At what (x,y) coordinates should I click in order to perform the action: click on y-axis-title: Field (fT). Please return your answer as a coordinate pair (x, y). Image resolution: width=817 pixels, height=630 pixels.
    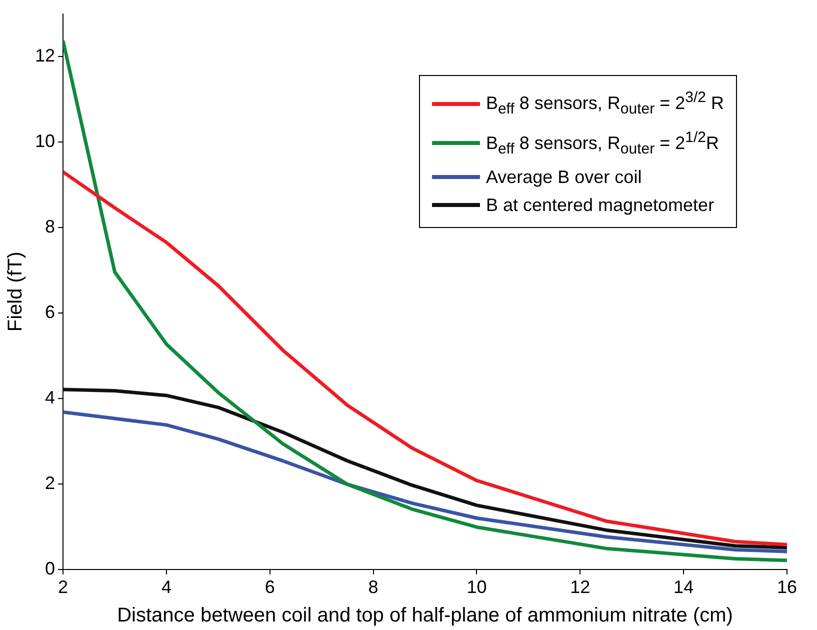
    Looking at the image, I should click on (15, 292).